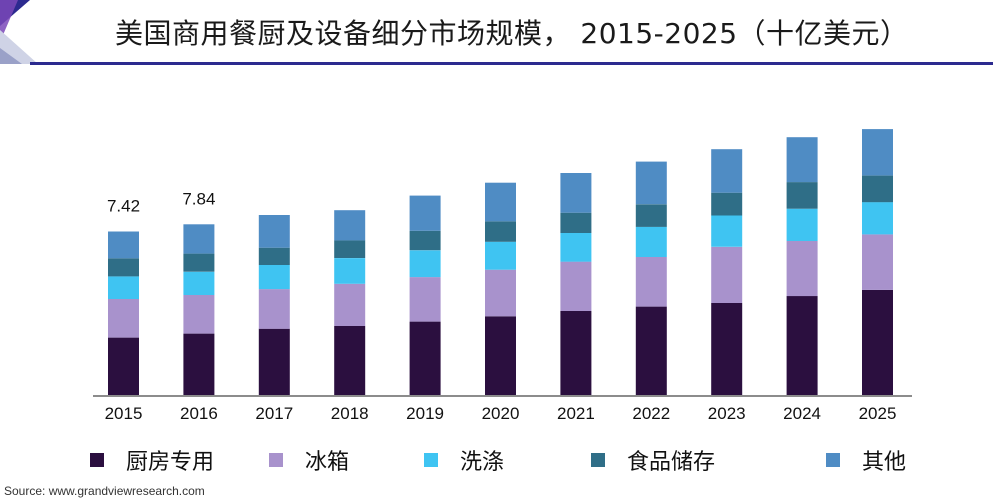 This screenshot has width=993, height=500. I want to click on legend-item-kitchen: 厨房专用, so click(152, 460).